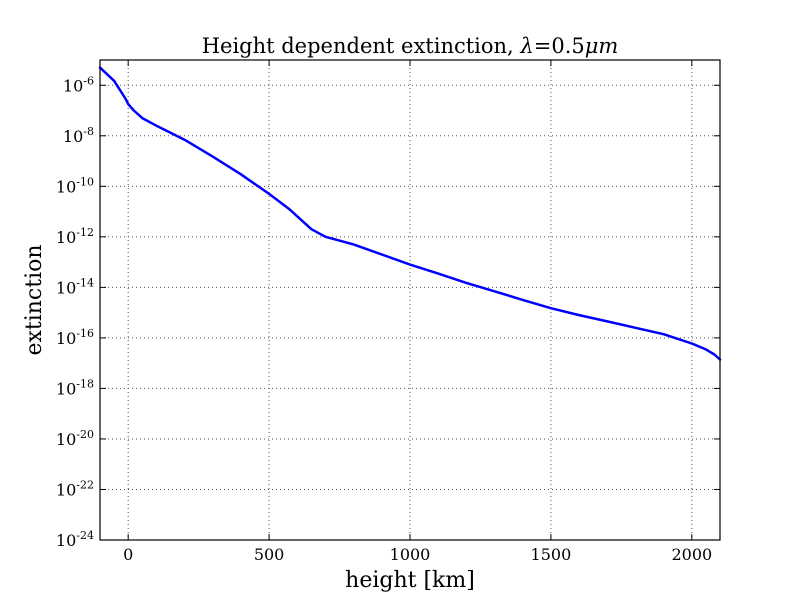  Describe the element at coordinates (75, 337) in the screenshot. I see `y-tick-label: 10⁻¹⁶` at that location.